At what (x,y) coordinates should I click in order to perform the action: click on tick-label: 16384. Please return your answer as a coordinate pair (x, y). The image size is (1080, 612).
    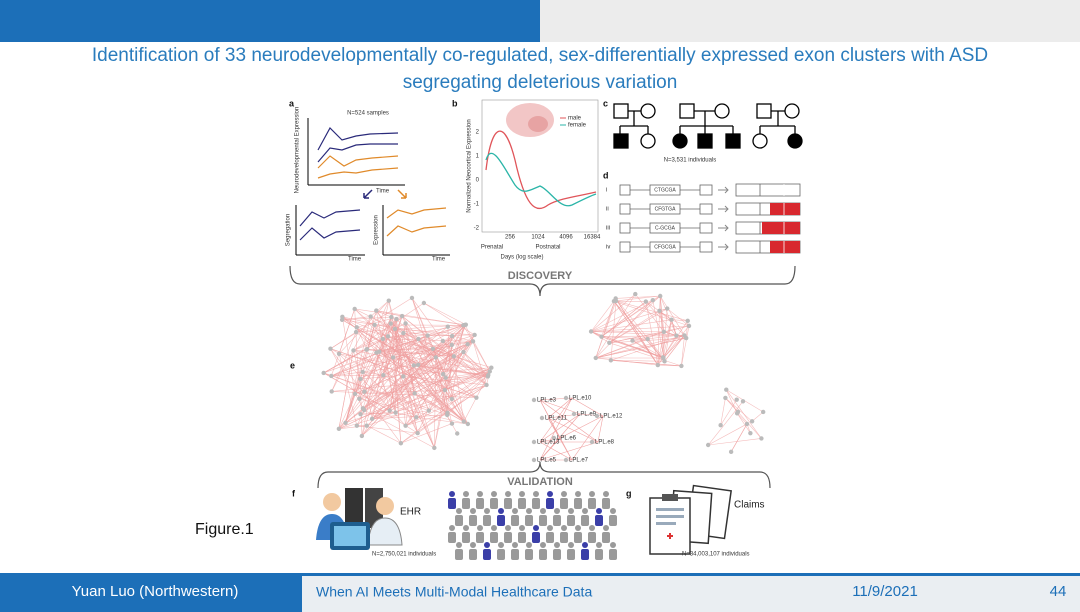
    Looking at the image, I should click on (592, 238).